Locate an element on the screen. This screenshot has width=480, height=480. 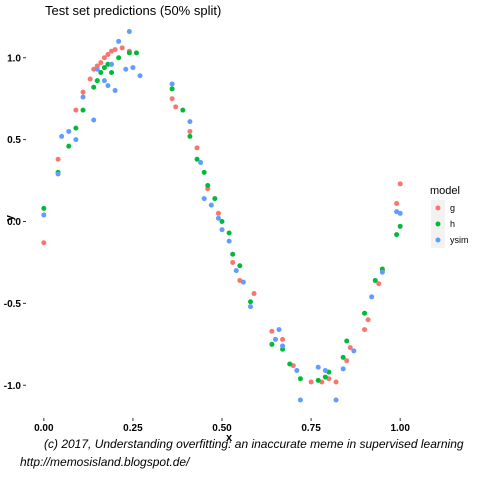
x-axis-title: x is located at coordinates (229, 438).